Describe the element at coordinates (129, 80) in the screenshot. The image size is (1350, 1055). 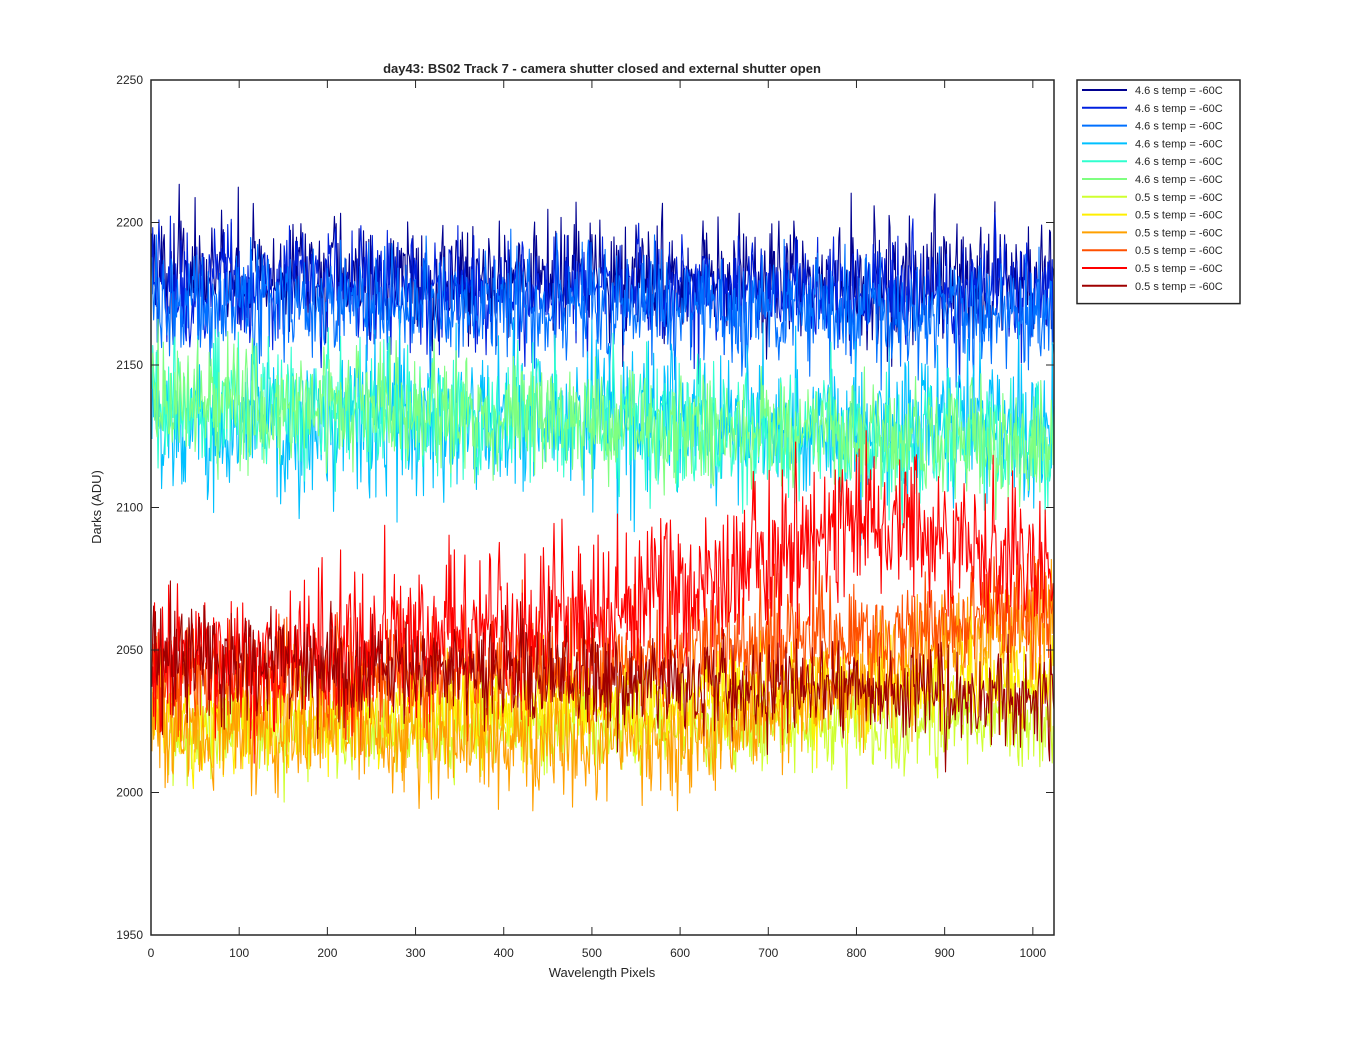
I see `y-tick-label: 2250` at that location.